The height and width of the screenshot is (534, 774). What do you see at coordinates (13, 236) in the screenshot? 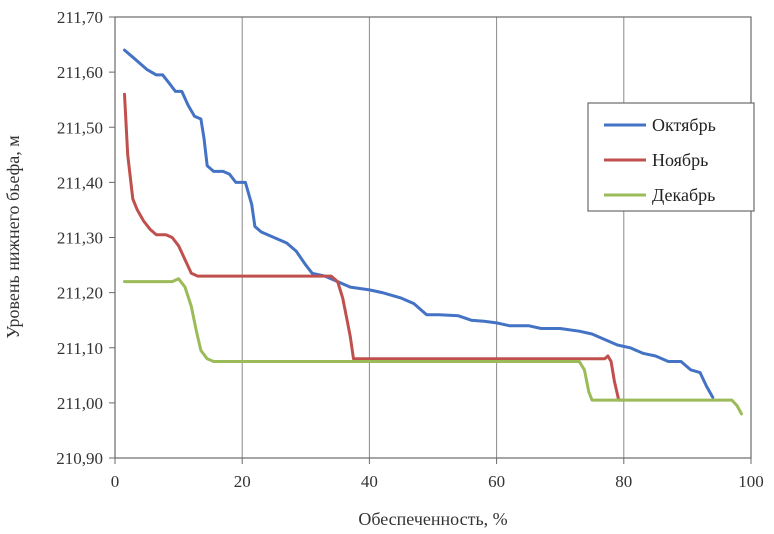
I see `y-axis-title: Уровень нижнего бьефа, м` at bounding box center [13, 236].